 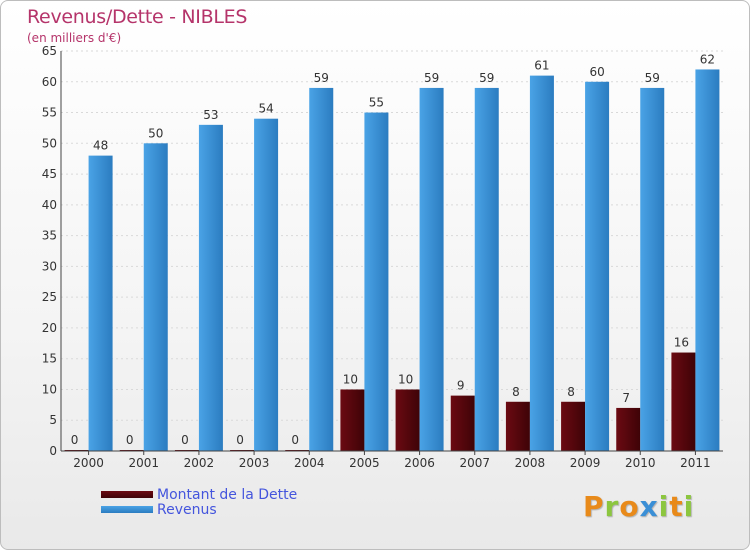 What do you see at coordinates (53, 451) in the screenshot?
I see `y-tick-label: 0` at bounding box center [53, 451].